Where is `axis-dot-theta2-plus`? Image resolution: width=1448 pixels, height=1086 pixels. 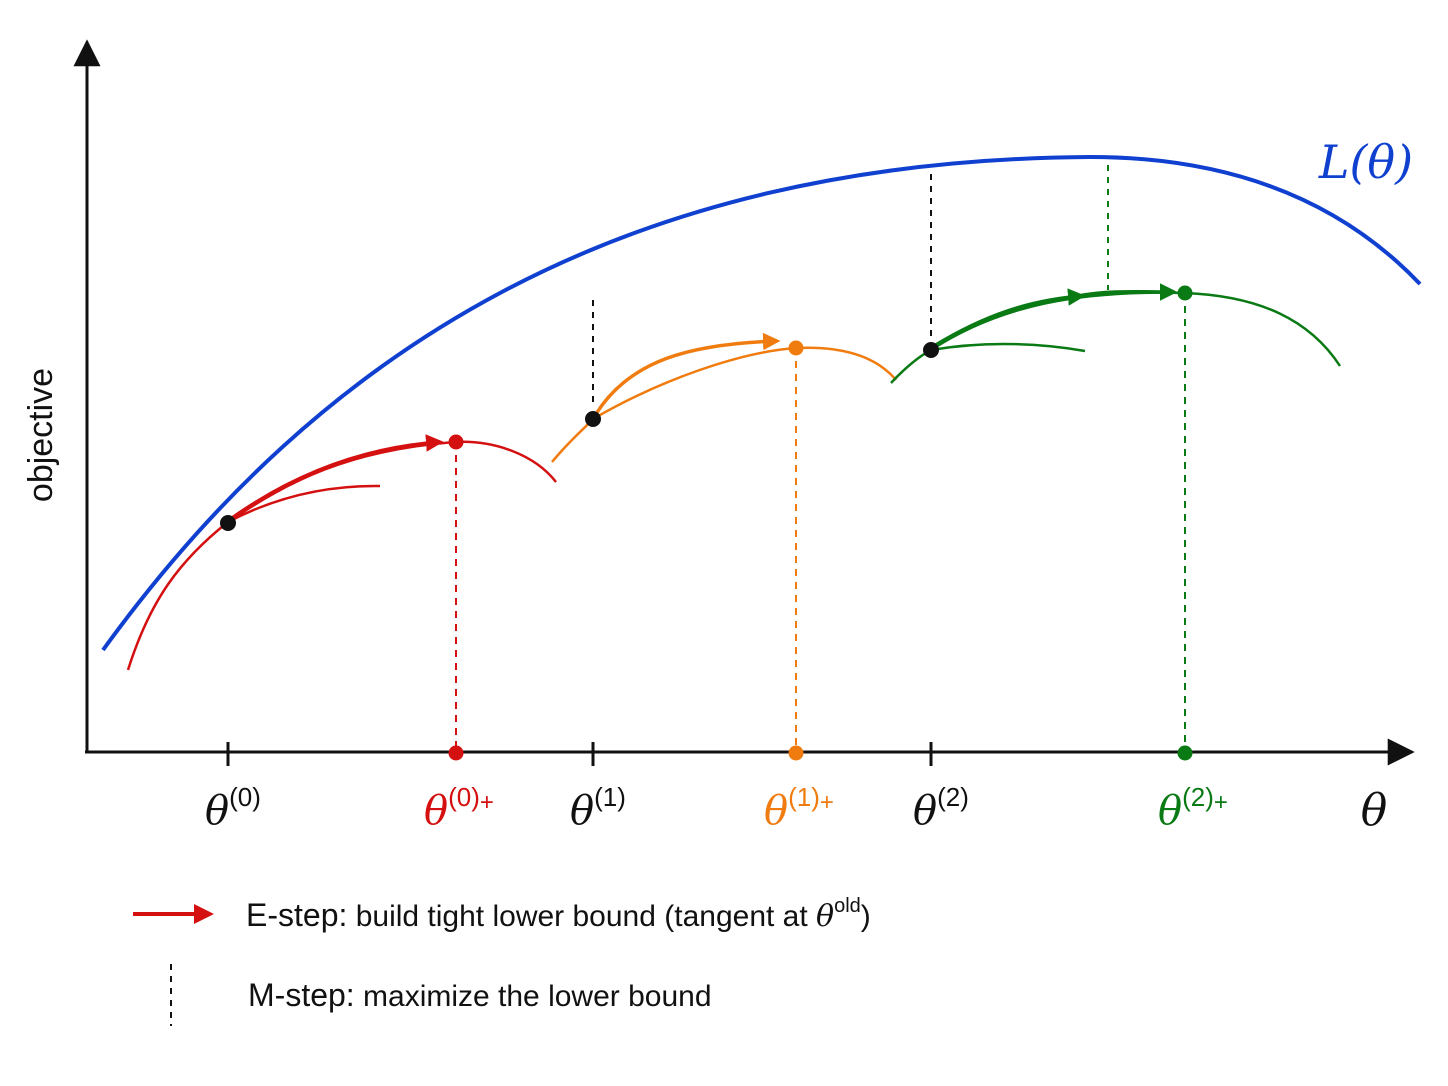
axis-dot-theta2-plus is located at coordinates (1185, 753).